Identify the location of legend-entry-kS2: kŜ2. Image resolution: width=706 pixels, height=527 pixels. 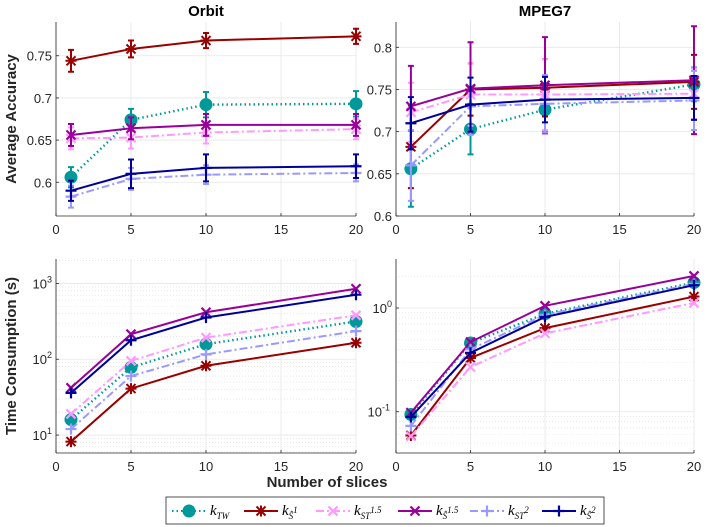
(569, 512).